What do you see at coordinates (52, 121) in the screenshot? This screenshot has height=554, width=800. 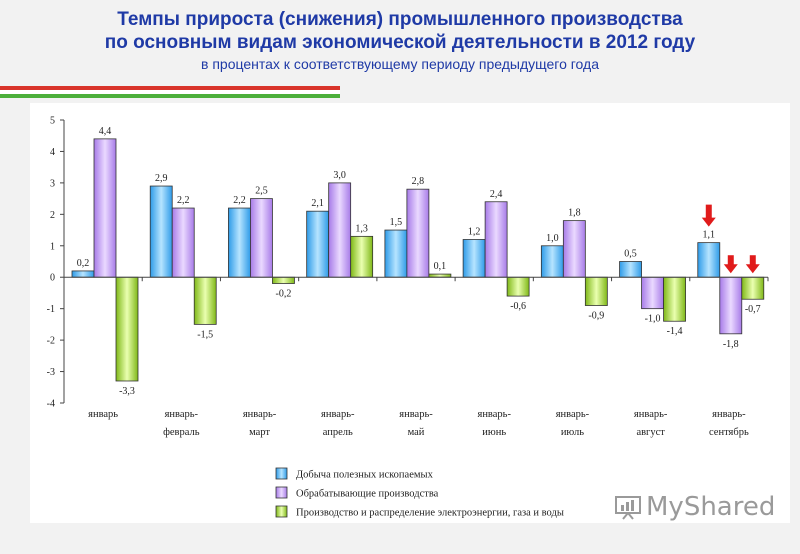 I see `y-tick-label: 5` at bounding box center [52, 121].